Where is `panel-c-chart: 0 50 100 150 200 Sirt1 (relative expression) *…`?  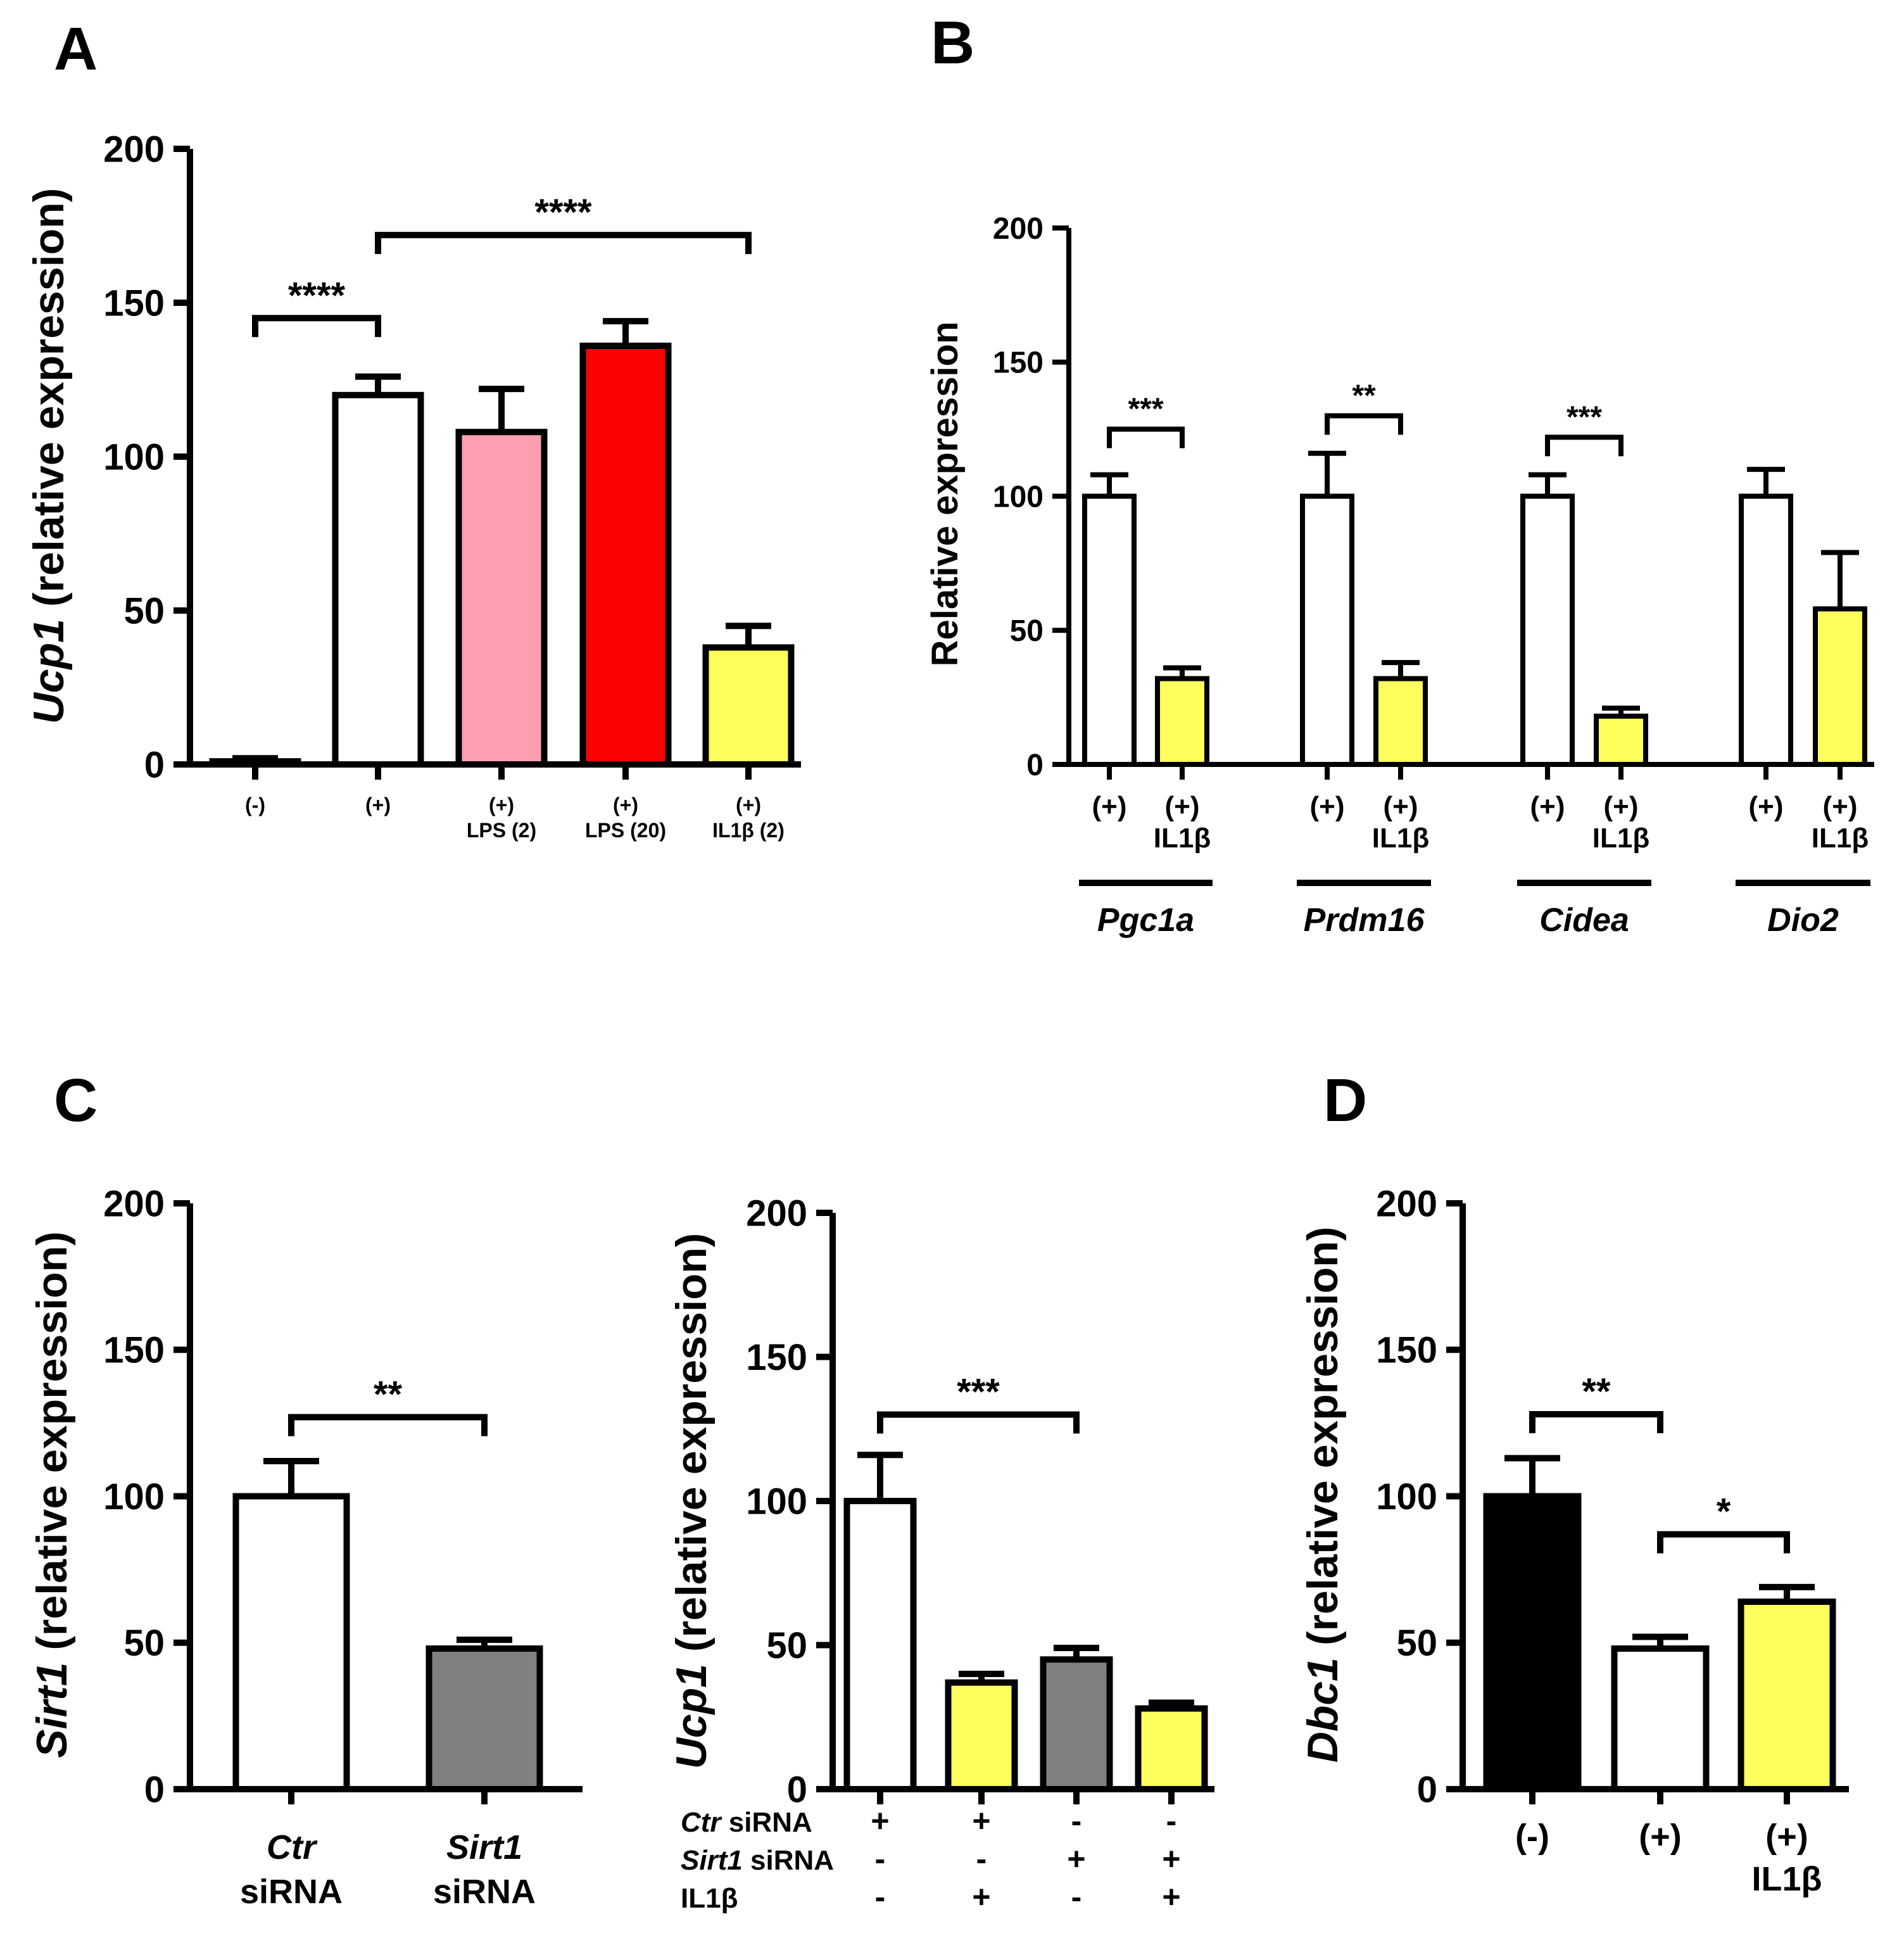 panel-c-chart: 0 50 100 150 200 Sirt1 (relative expression) *… is located at coordinates (305, 1547).